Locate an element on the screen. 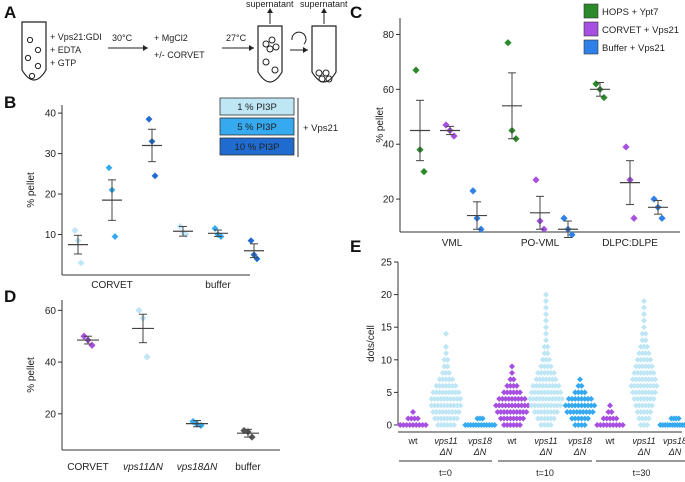  x-category-label-suffix: ΔN is located at coordinates (546, 452).